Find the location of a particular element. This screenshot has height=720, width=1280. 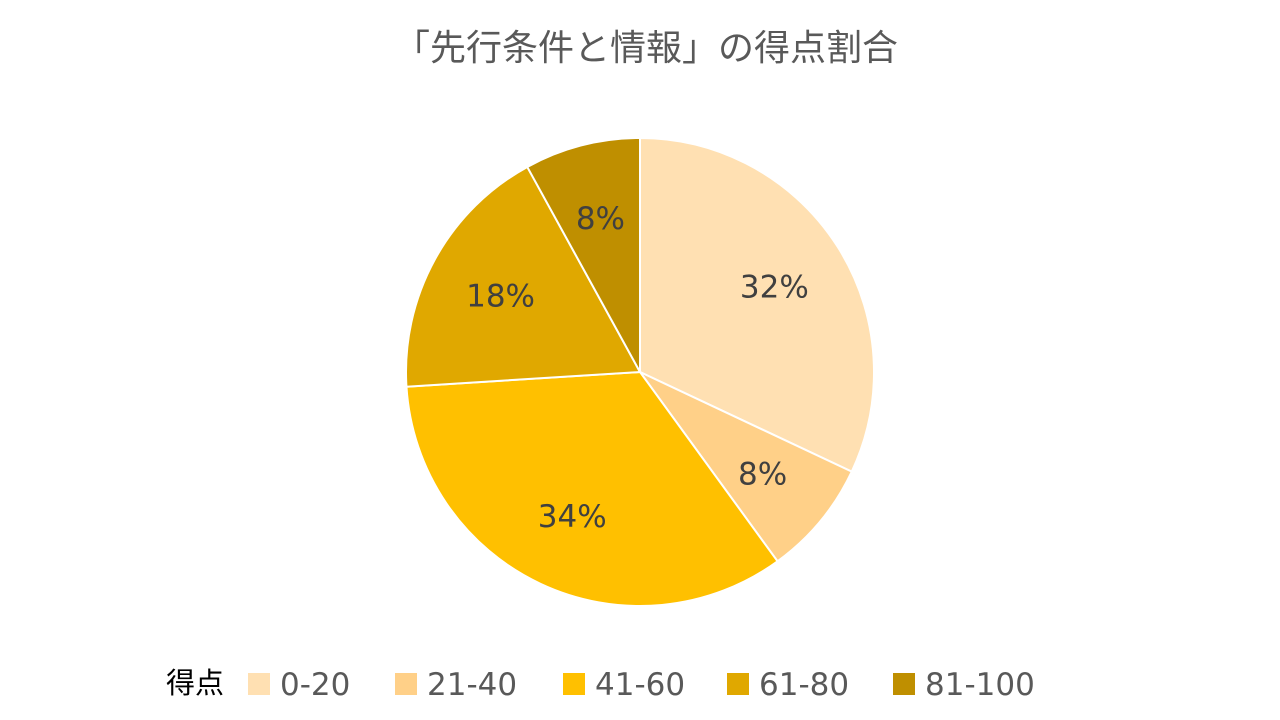

data-label-0-20: 32% is located at coordinates (774, 288).